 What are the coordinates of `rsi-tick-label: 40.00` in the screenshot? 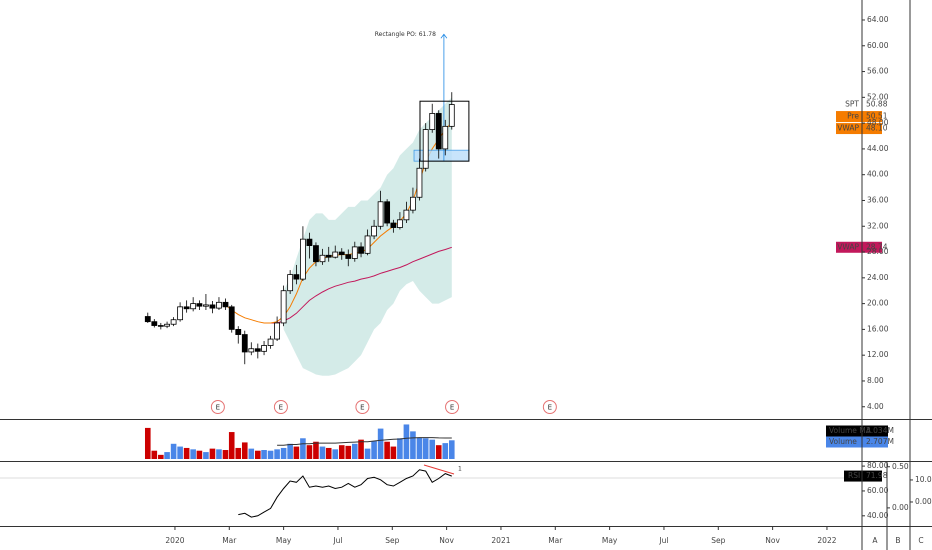 It's located at (878, 515).